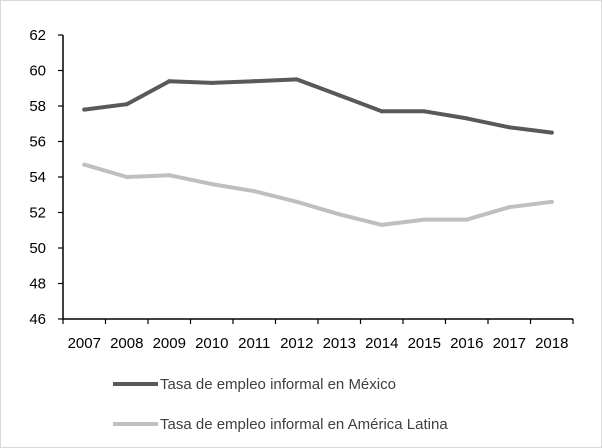 The height and width of the screenshot is (448, 602). What do you see at coordinates (126, 343) in the screenshot?
I see `x-tick-label: 2008` at bounding box center [126, 343].